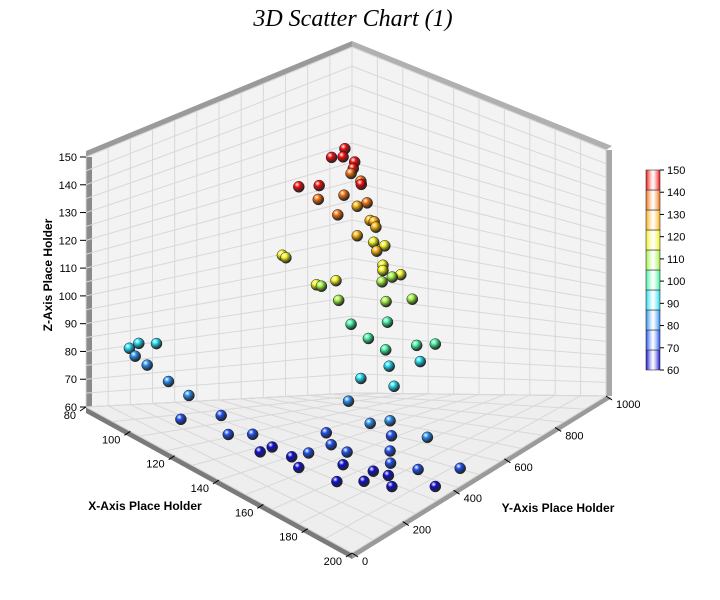  Describe the element at coordinates (68, 214) in the screenshot. I see `z-tick-label: 130` at that location.